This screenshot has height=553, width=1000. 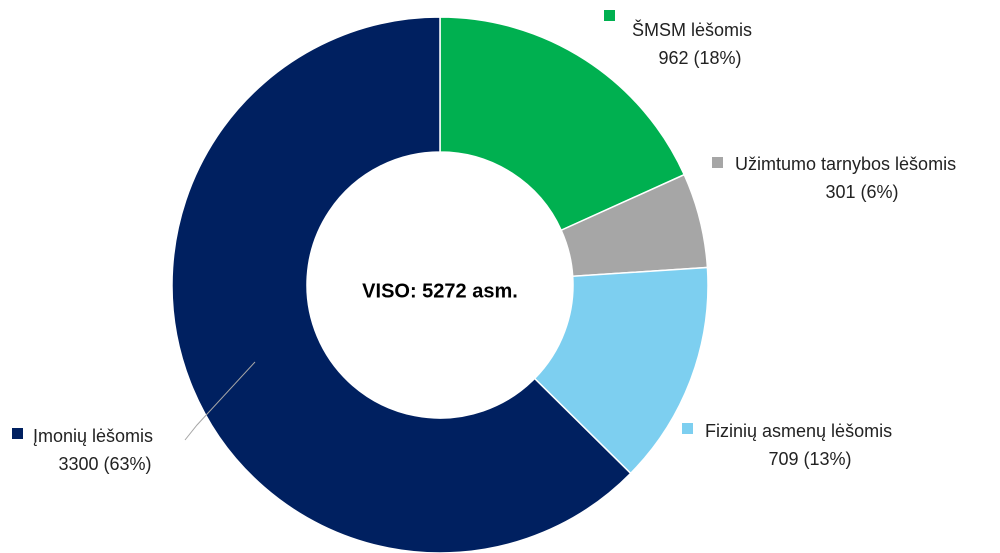 I want to click on slice-label: Fizinių asmenų lėšomis, so click(x=798, y=431).